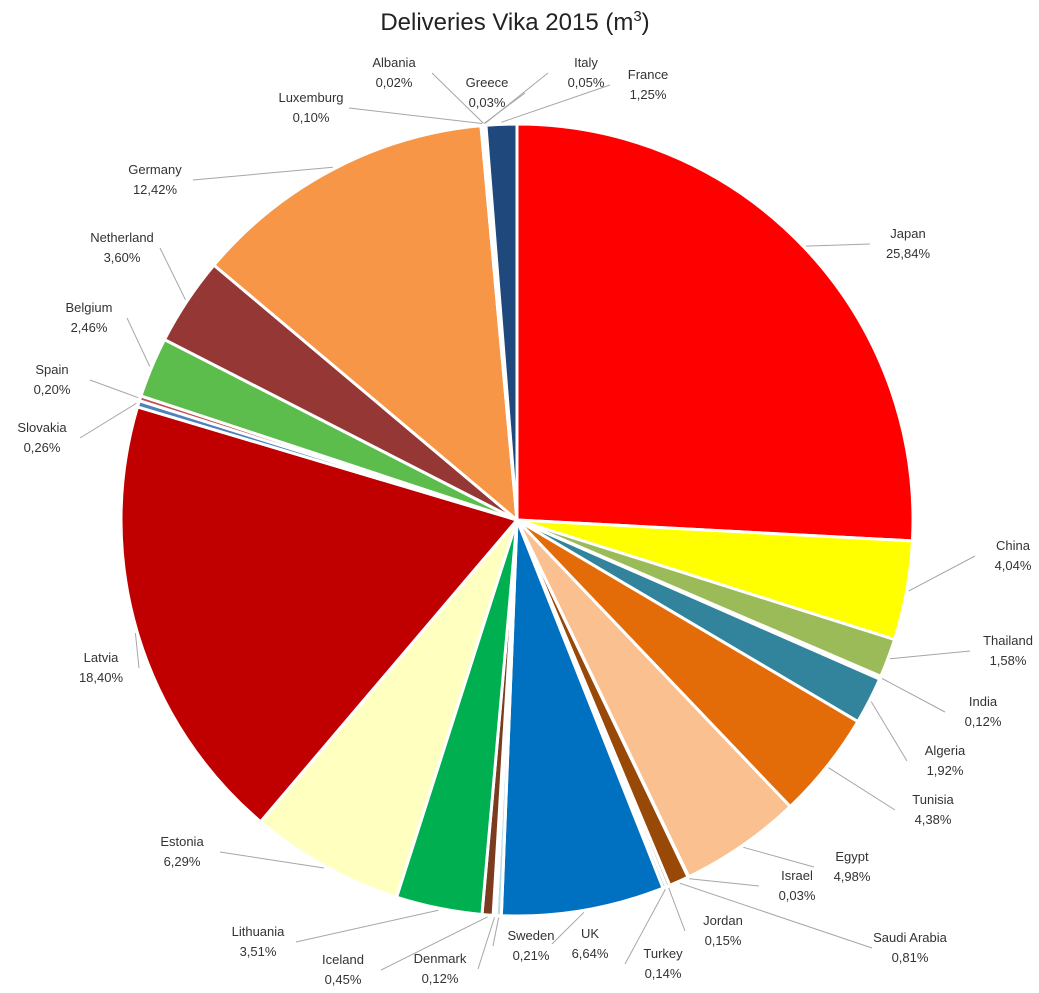 The image size is (1039, 993). What do you see at coordinates (646, 22) in the screenshot?
I see `chart-title-suffix: )` at bounding box center [646, 22].